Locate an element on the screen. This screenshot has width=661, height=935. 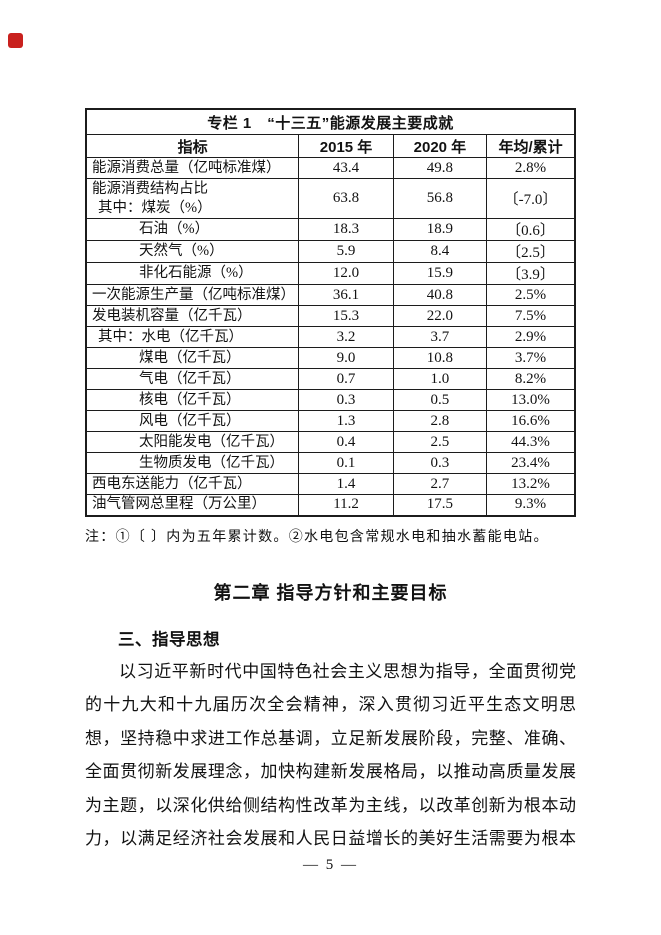
value-2020-cell: 2.8 is located at coordinates (440, 421).